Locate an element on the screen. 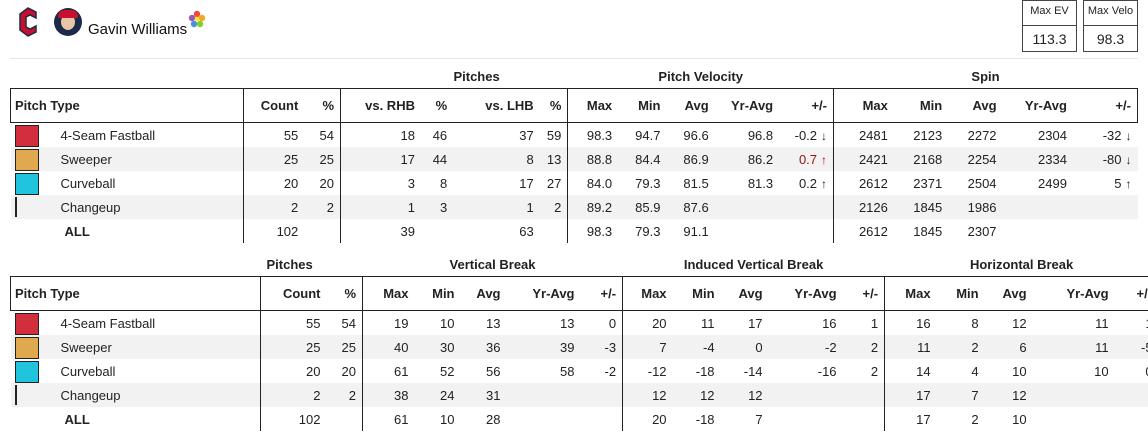 The width and height of the screenshot is (1148, 442). vb-min-cell: 10 is located at coordinates (447, 323).